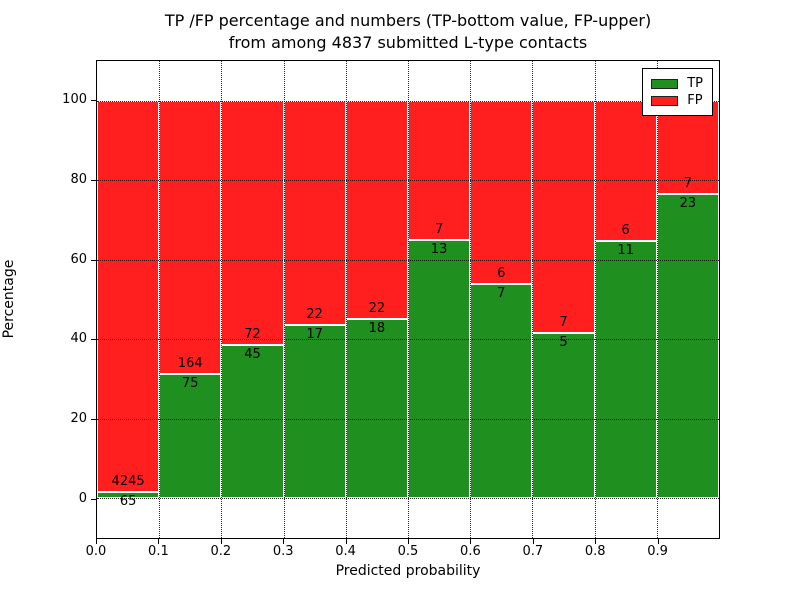 The image size is (800, 600). What do you see at coordinates (9, 299) in the screenshot?
I see `y-axis-label: Percentage` at bounding box center [9, 299].